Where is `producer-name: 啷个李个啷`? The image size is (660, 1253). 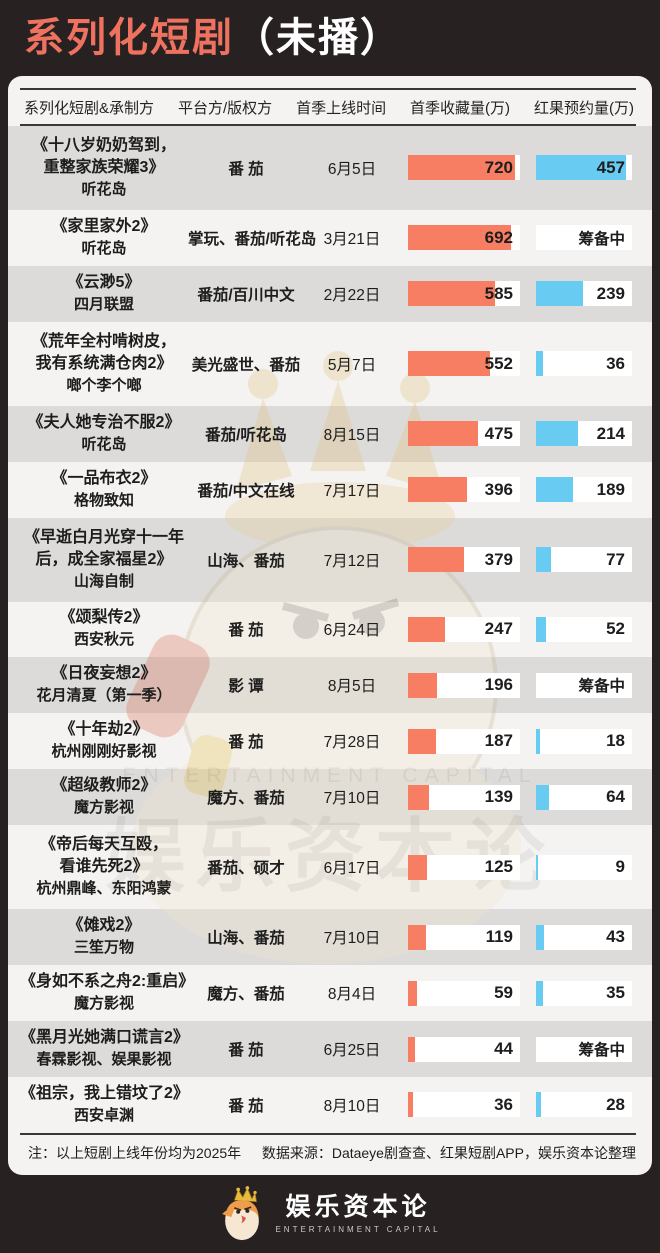 producer-name: 啷个李个啷 is located at coordinates (104, 385).